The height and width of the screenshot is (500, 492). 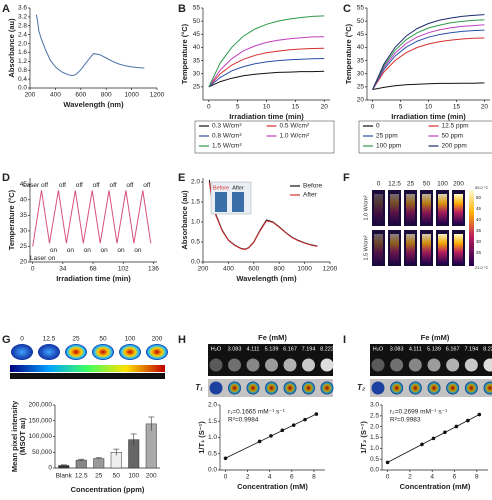 I want to click on scale-tick-label: 25, so click(x=479, y=252).